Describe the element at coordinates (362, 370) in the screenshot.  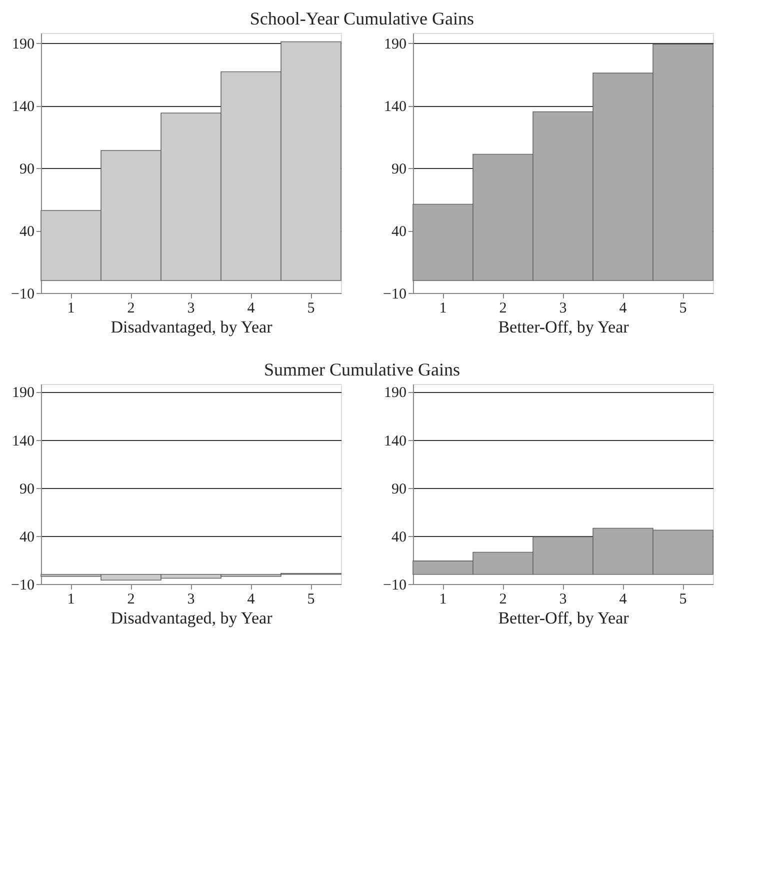
I see `chart-title: Summer Cumulative Gains` at that location.